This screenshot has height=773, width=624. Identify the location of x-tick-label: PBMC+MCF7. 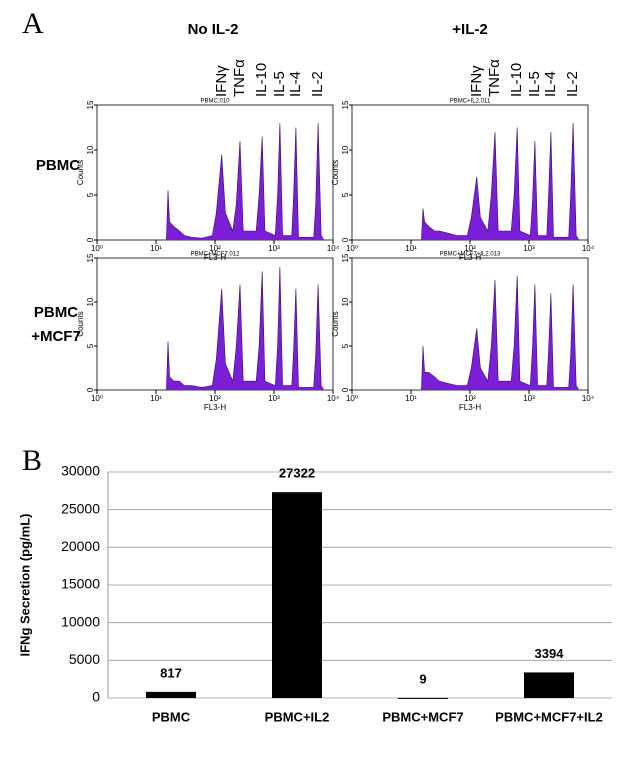
(422, 716).